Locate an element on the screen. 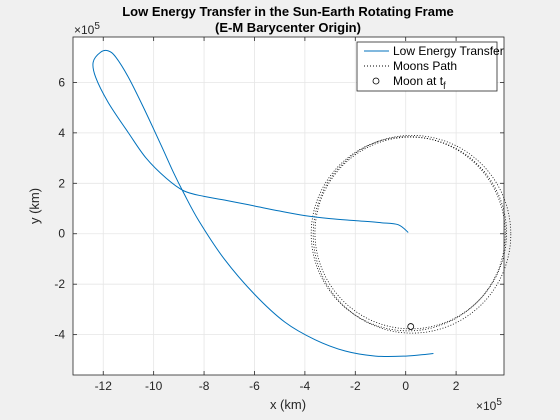  legend-box is located at coordinates (427, 66).